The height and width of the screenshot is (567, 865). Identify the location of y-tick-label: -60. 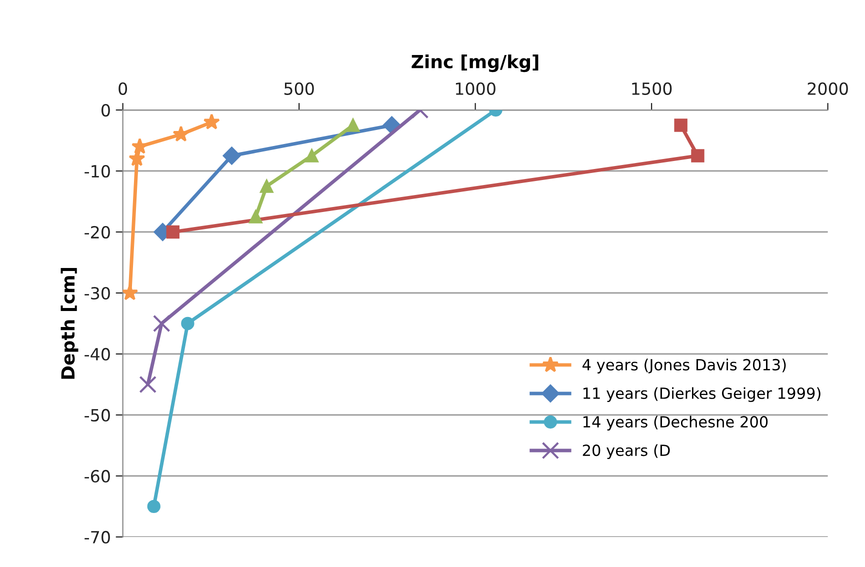
(97, 476).